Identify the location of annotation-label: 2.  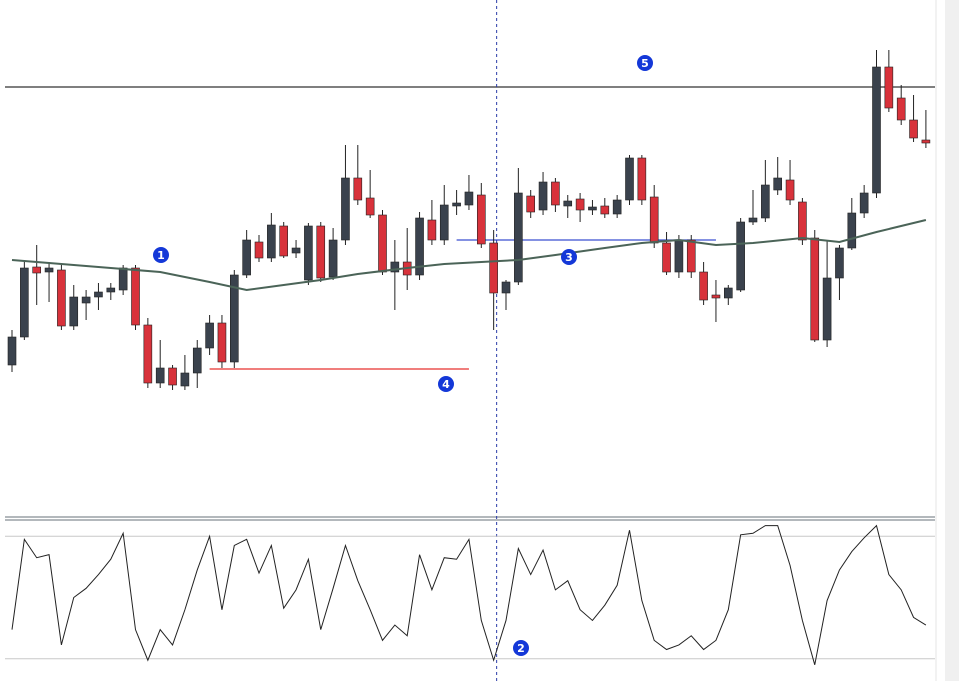
(521, 648).